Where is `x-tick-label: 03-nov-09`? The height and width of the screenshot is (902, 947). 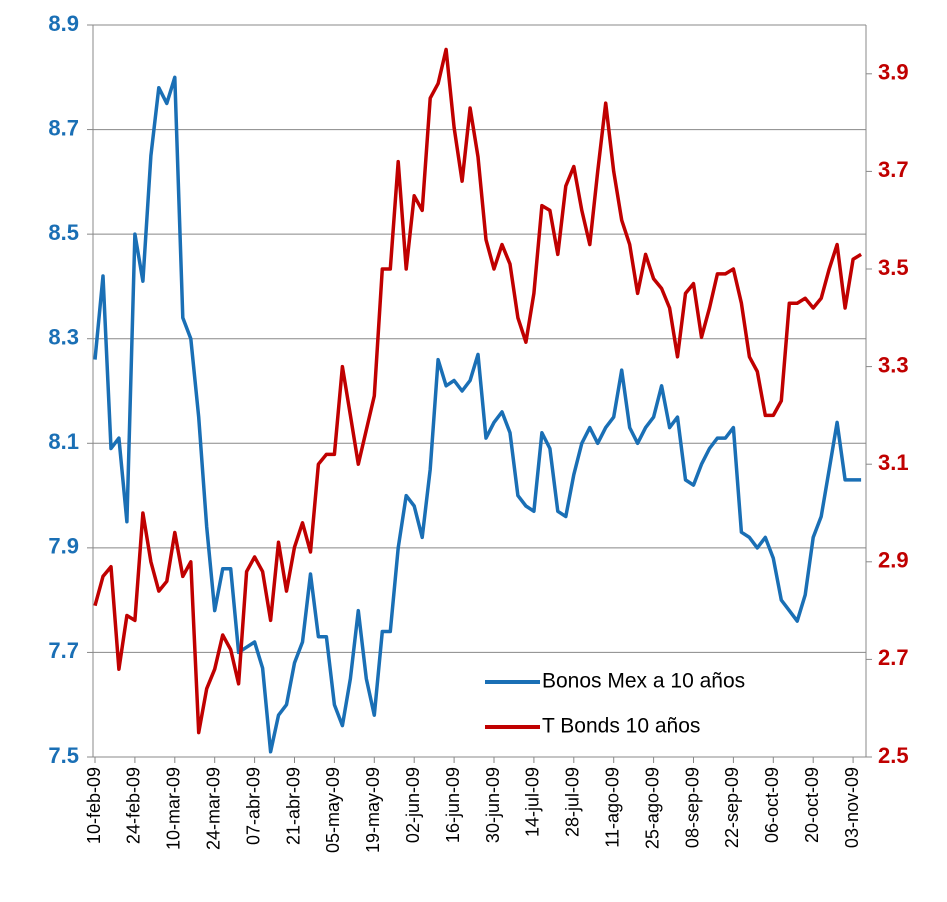
x-tick-label: 03-nov-09 is located at coordinates (852, 807).